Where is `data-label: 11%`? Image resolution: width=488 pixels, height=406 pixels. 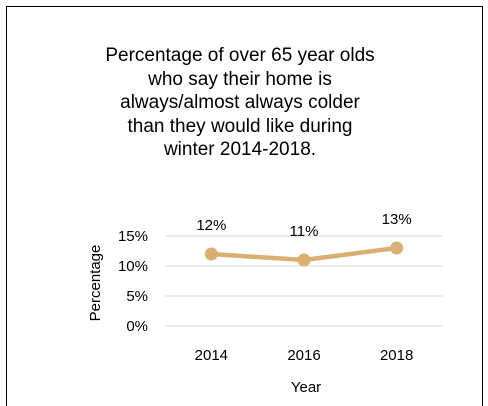 data-label: 11% is located at coordinates (304, 231).